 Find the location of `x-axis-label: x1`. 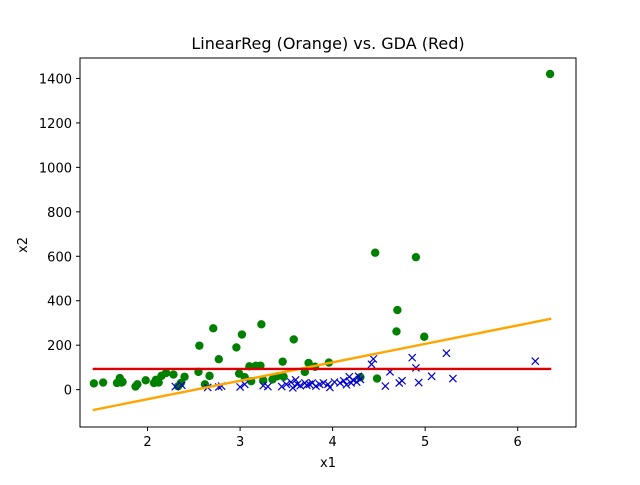

x-axis-label: x1 is located at coordinates (328, 463).